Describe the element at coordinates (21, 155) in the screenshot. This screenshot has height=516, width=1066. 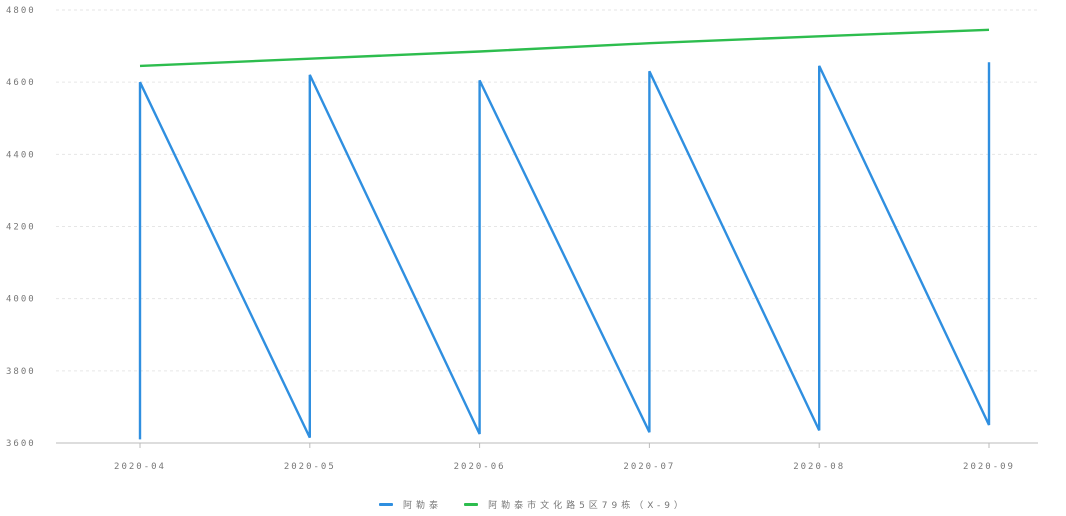
I see `y-tick-label: 4400` at that location.